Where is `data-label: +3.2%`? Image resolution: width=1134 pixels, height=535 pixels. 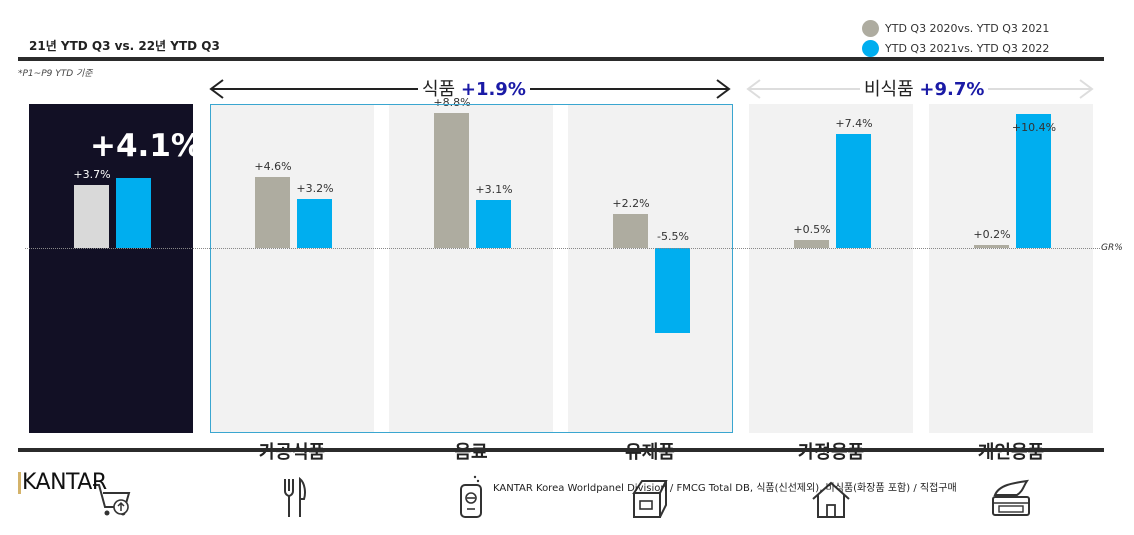
data-label: +3.2% is located at coordinates (315, 188).